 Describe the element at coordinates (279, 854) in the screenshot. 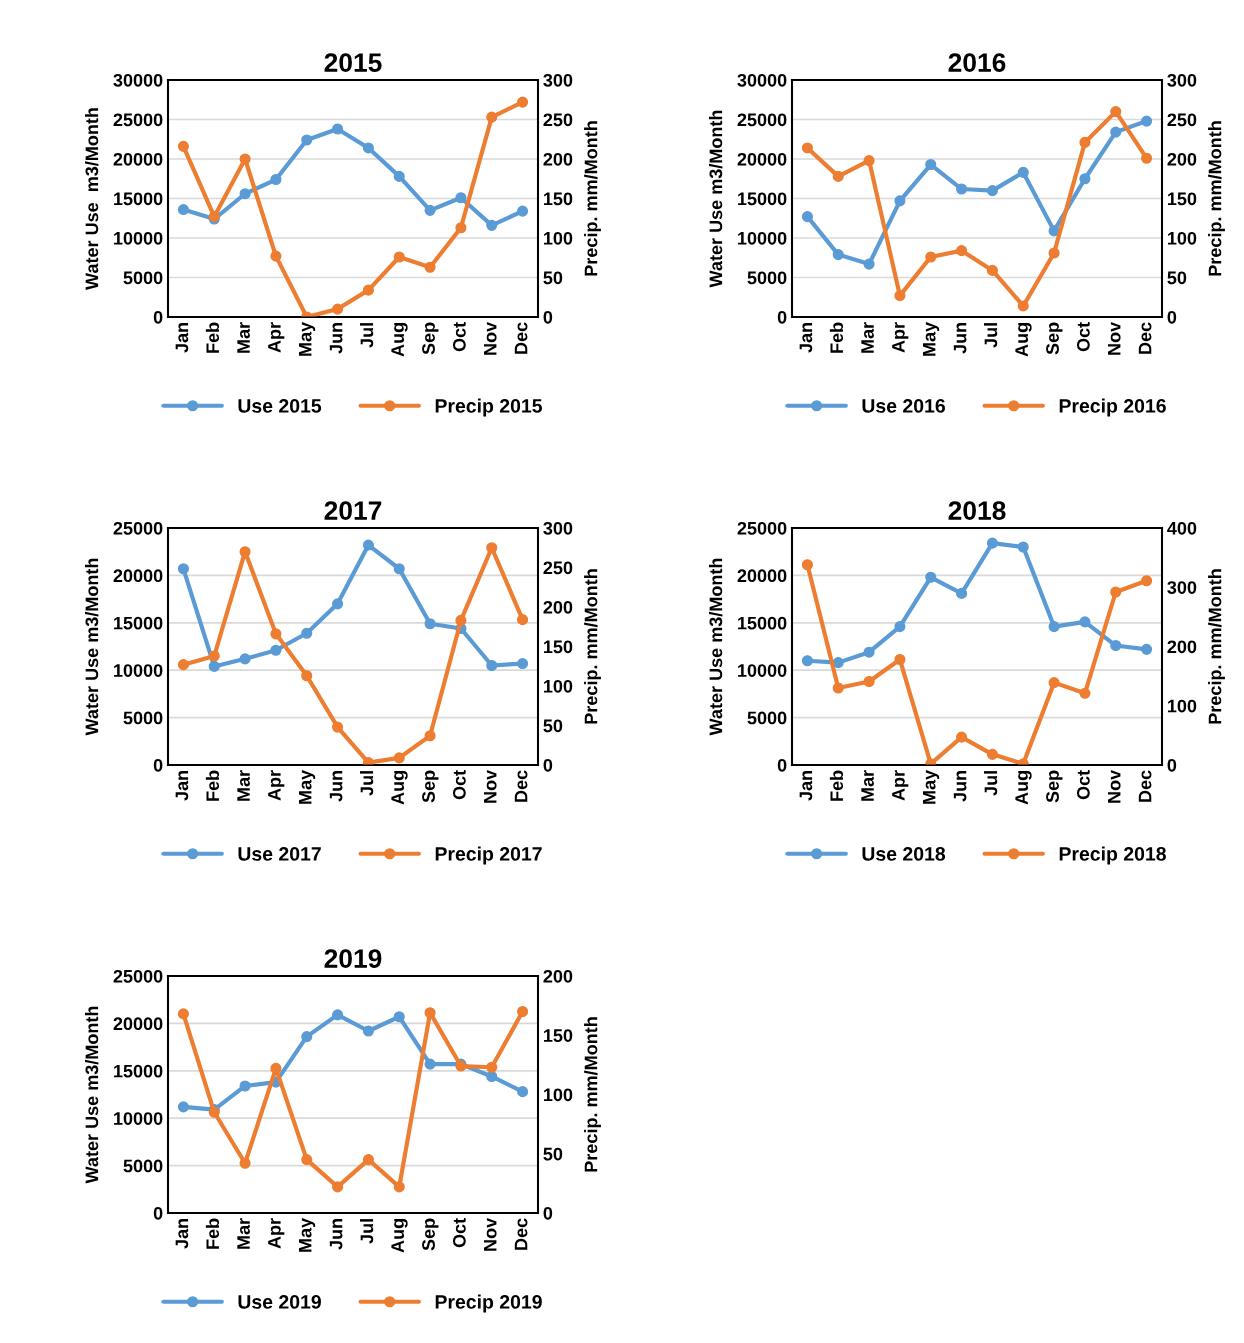

I see `legend-label: Use 2017` at that location.